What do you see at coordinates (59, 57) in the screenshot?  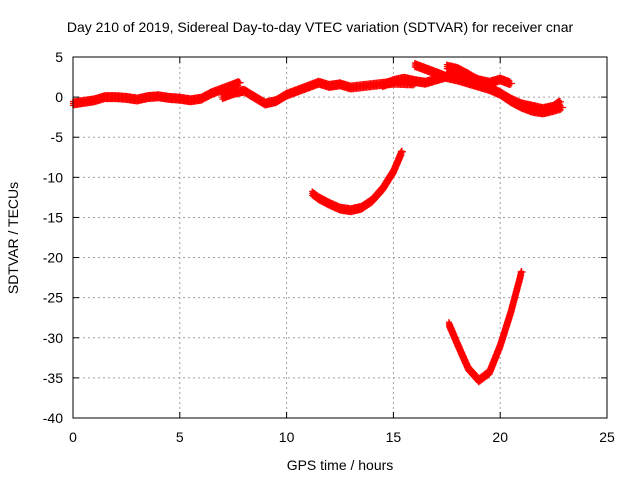 I see `y-tick-label: 5` at bounding box center [59, 57].